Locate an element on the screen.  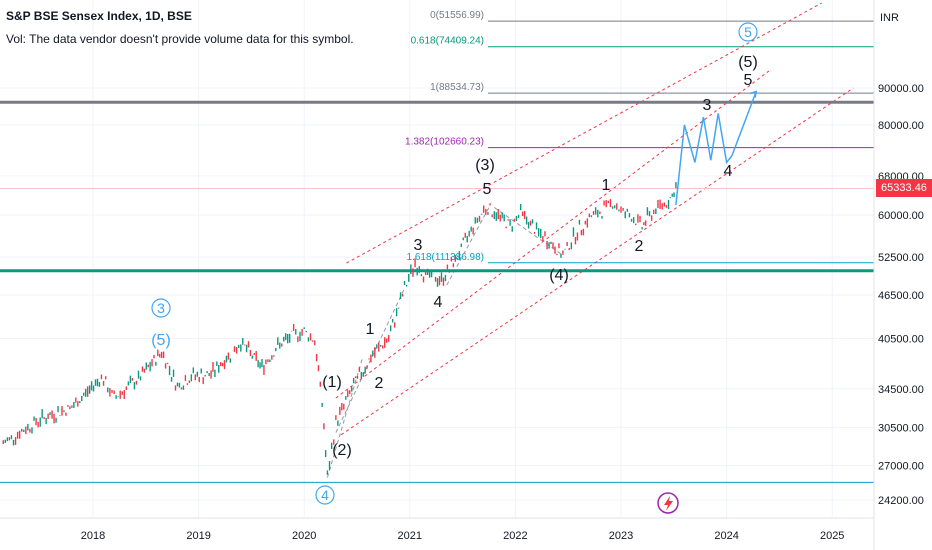
wave-label-circled-3-ring is located at coordinates (161, 308).